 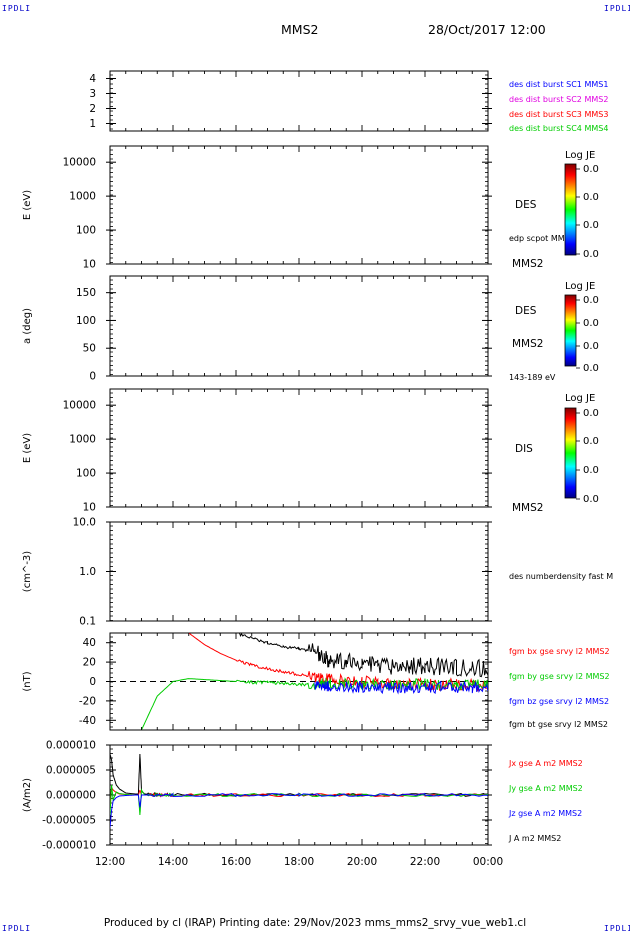 I want to click on spacecraft-title: MMS2, so click(x=300, y=29).